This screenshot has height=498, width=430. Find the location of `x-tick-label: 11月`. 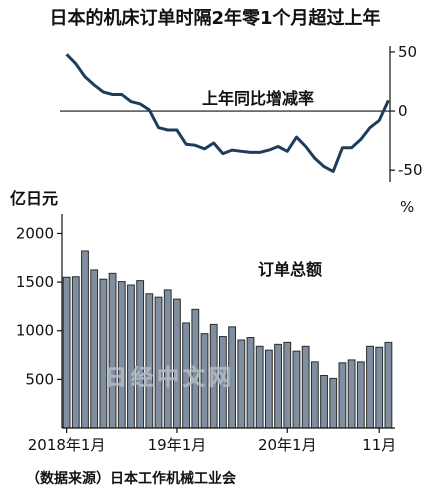

x-tick-label: 11月 is located at coordinates (379, 445).